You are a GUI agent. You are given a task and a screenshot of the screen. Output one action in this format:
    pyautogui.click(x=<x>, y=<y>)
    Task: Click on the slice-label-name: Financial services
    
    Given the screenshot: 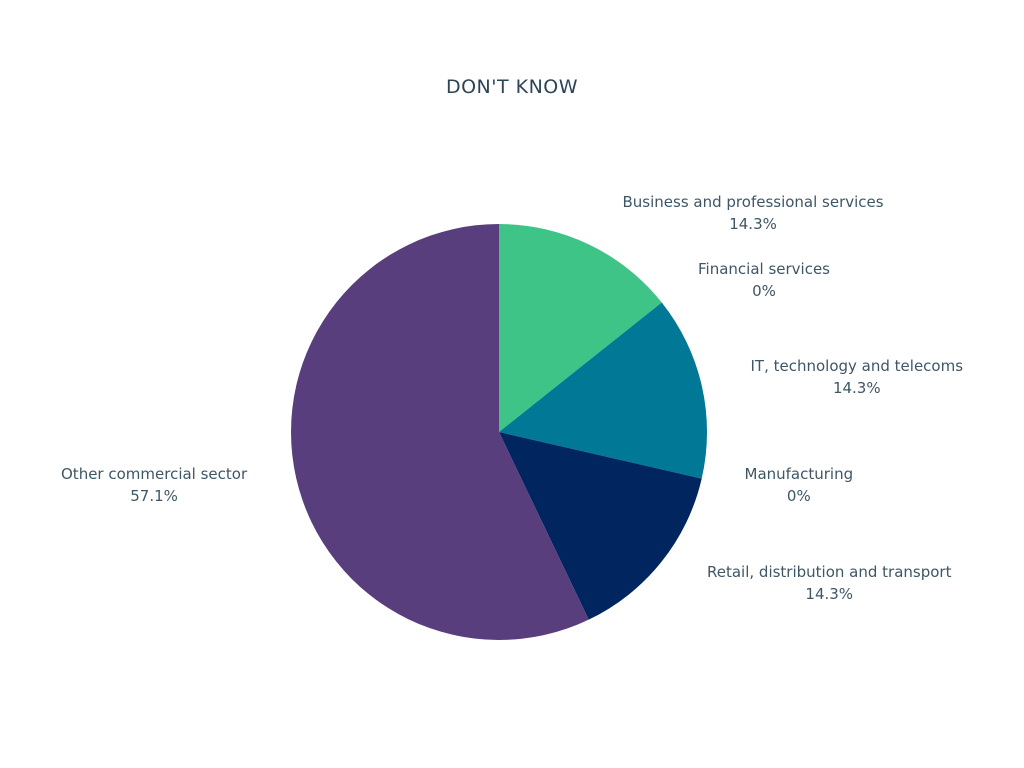 What is the action you would take?
    pyautogui.click(x=764, y=269)
    